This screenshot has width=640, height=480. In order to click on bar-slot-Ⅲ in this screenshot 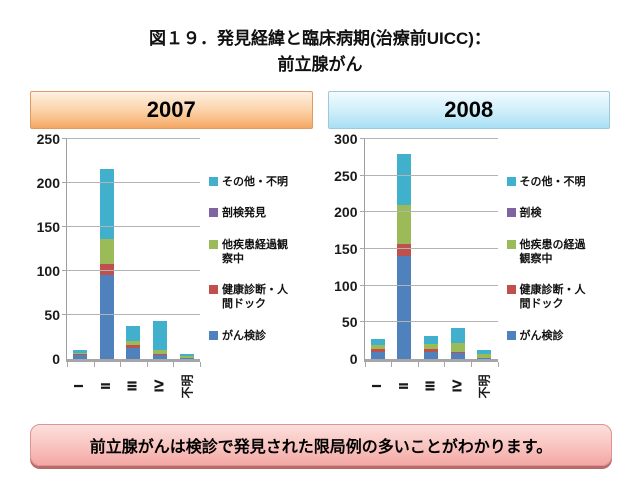, I will do `click(431, 249)`.